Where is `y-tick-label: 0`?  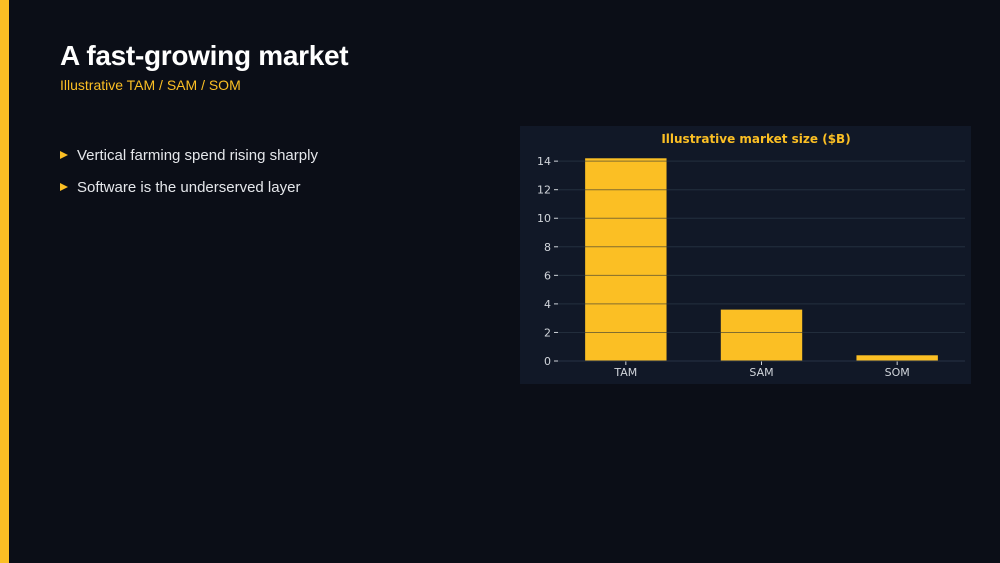 y-tick-label: 0 is located at coordinates (547, 361).